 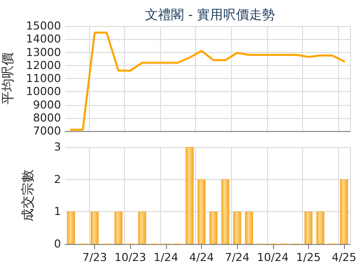 I want to click on x-tick-label: 4/25, so click(x=344, y=257).